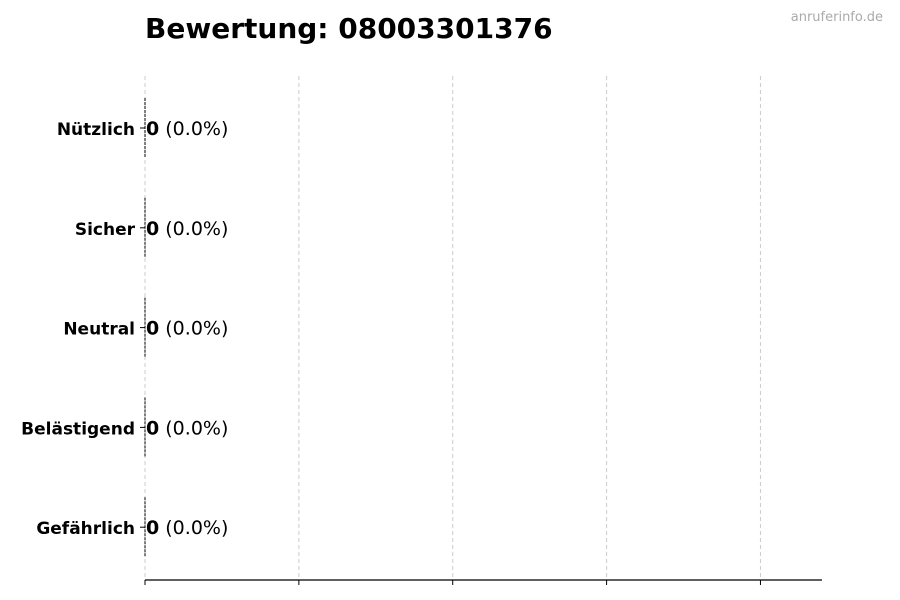 This screenshot has width=900, height=600. Describe the element at coordinates (99, 330) in the screenshot. I see `category-label: Neutral` at that location.